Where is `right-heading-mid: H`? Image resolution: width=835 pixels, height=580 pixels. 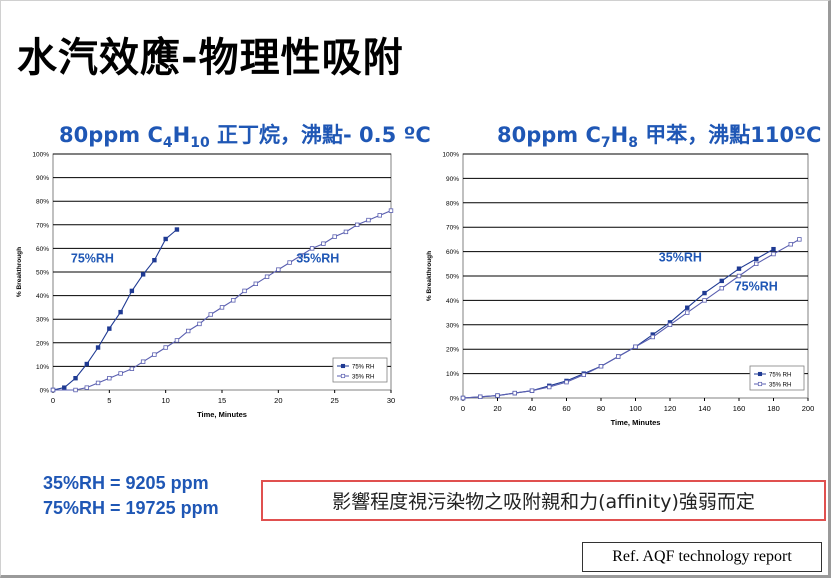
right-heading-mid: H is located at coordinates (619, 135).